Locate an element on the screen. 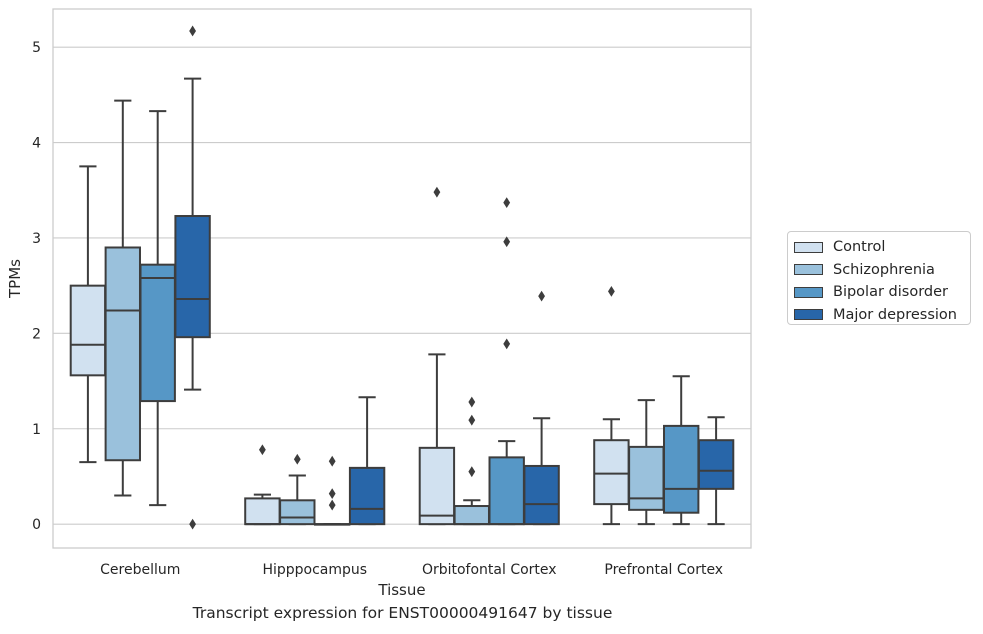 The image size is (983, 634). legend-label: Control is located at coordinates (859, 247).